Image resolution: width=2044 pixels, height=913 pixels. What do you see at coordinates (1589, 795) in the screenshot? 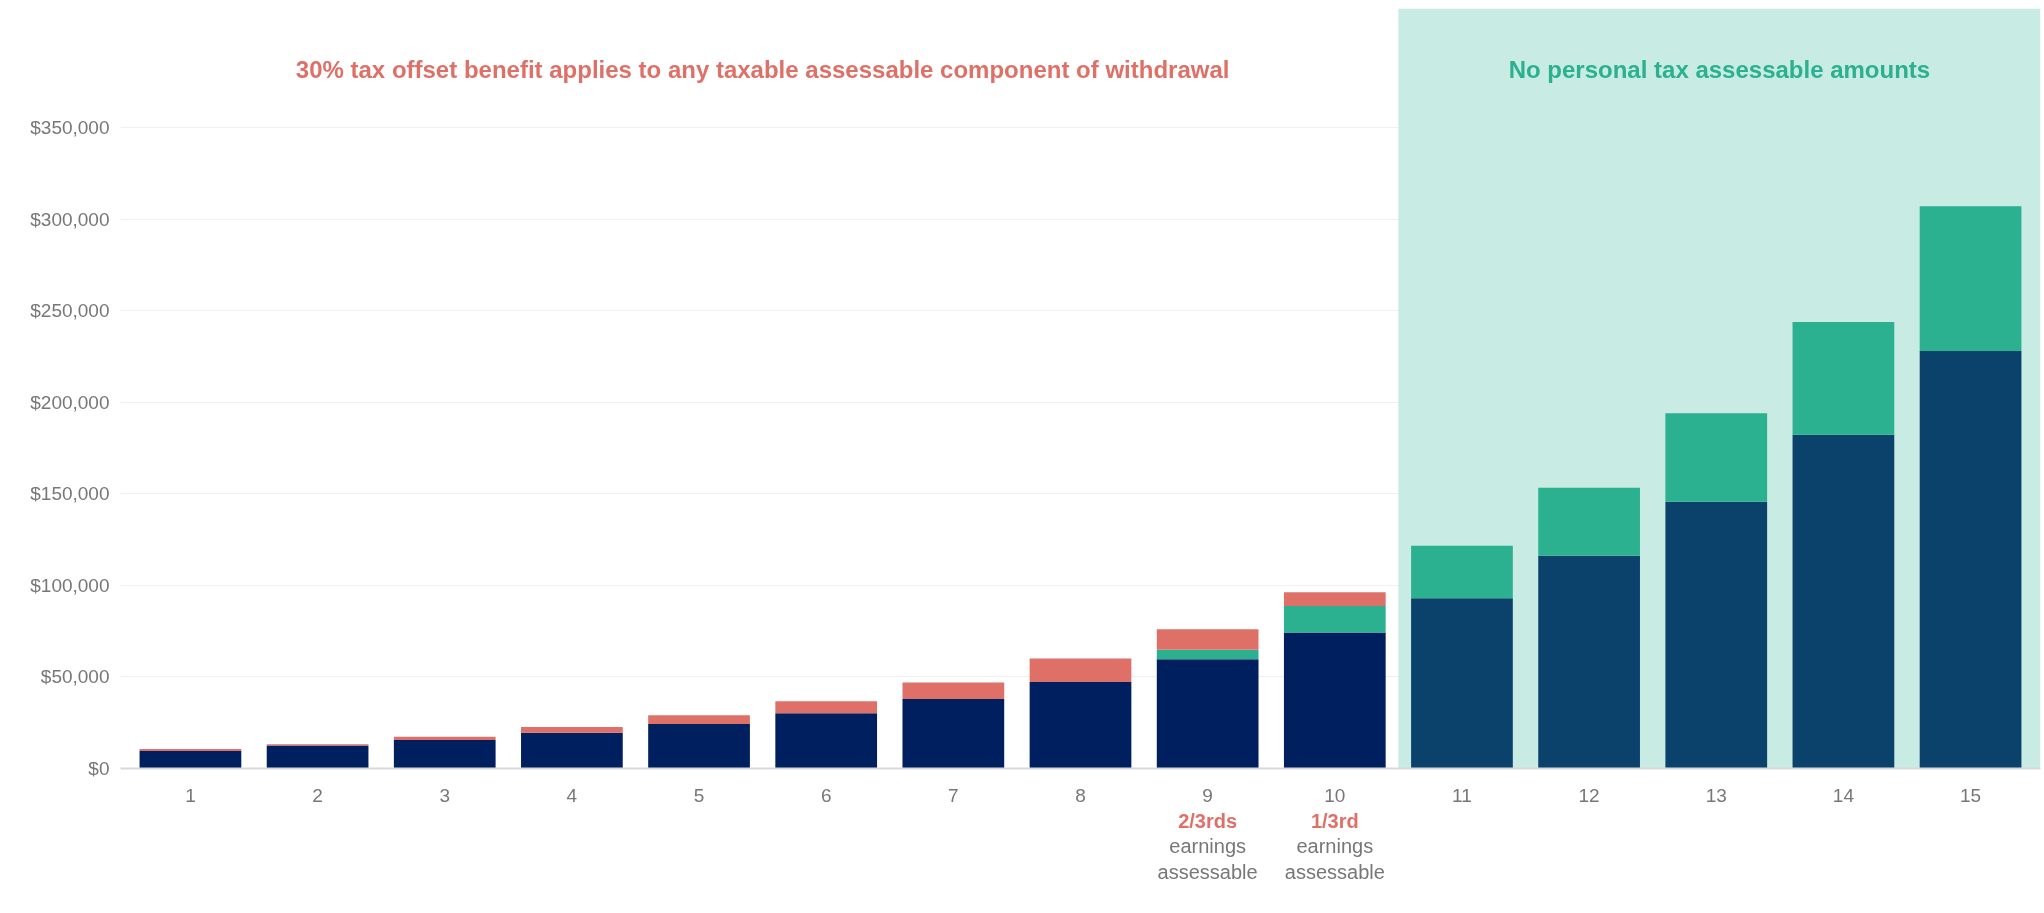
I see `x-tick-label: 12` at bounding box center [1589, 795].